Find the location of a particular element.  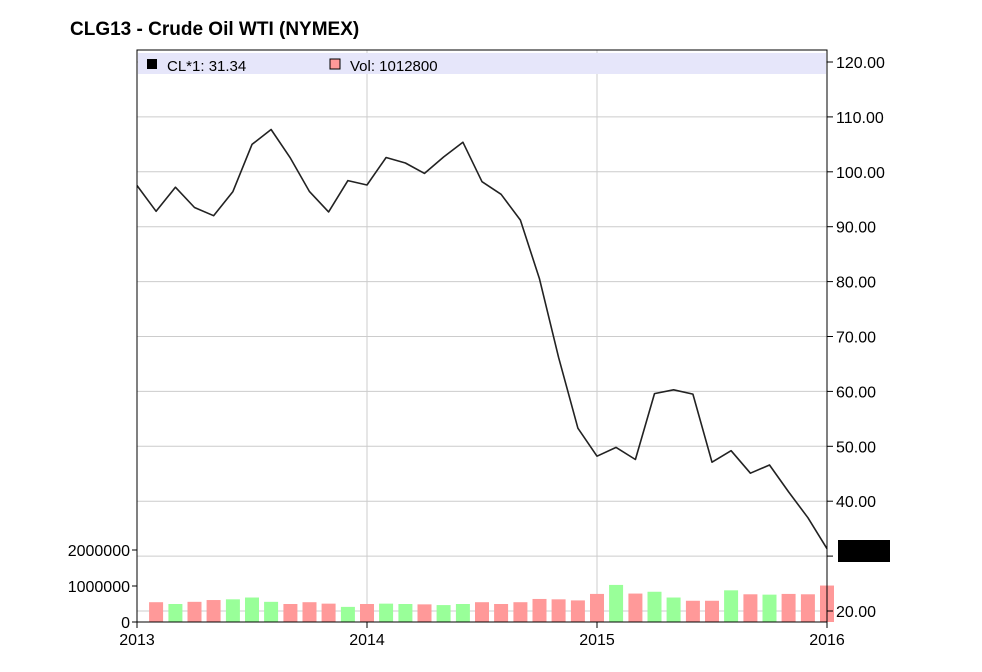

last-price-marker: 31.34 is located at coordinates (864, 551).